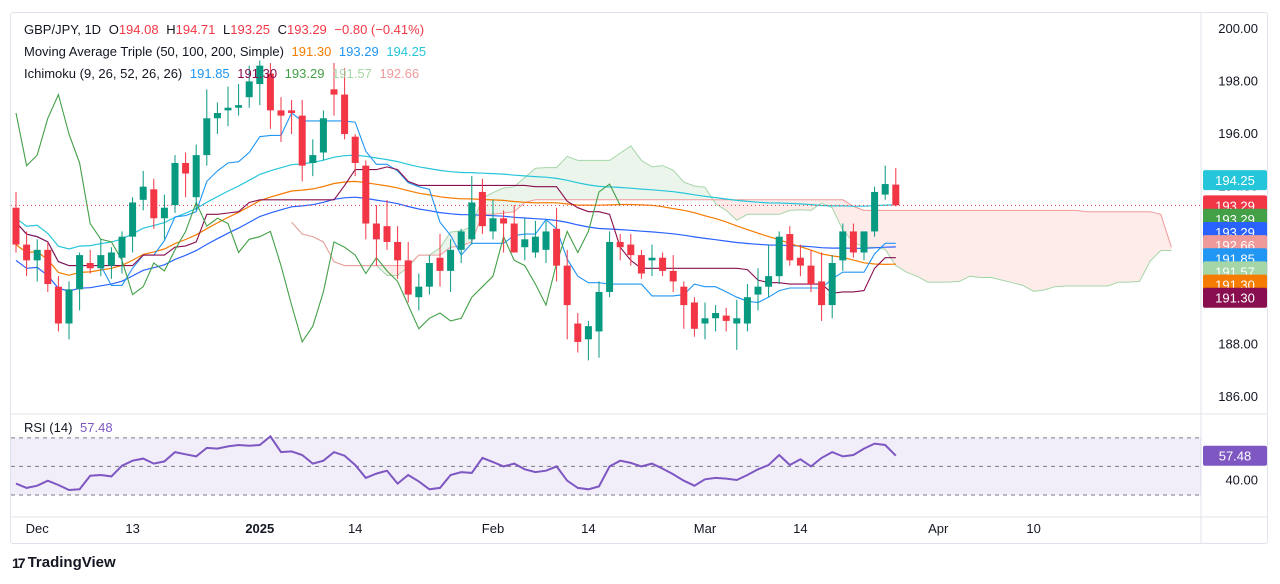 The width and height of the screenshot is (1280, 584). What do you see at coordinates (138, 29) in the screenshot?
I see `open-value: 194.08` at bounding box center [138, 29].